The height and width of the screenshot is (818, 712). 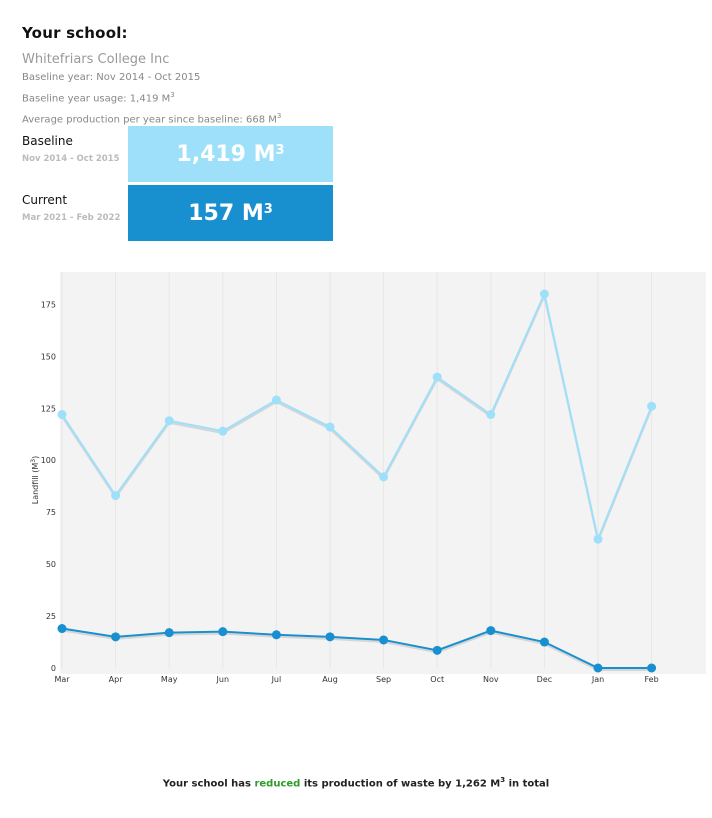 What do you see at coordinates (169, 679) in the screenshot?
I see `x-tick-label: May` at bounding box center [169, 679].